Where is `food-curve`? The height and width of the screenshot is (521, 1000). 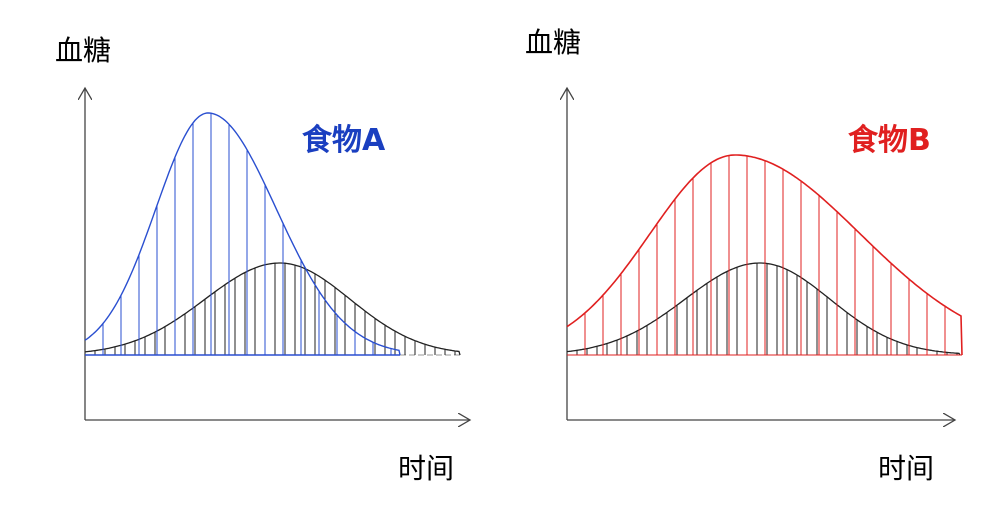
food-curve is located at coordinates (242, 234).